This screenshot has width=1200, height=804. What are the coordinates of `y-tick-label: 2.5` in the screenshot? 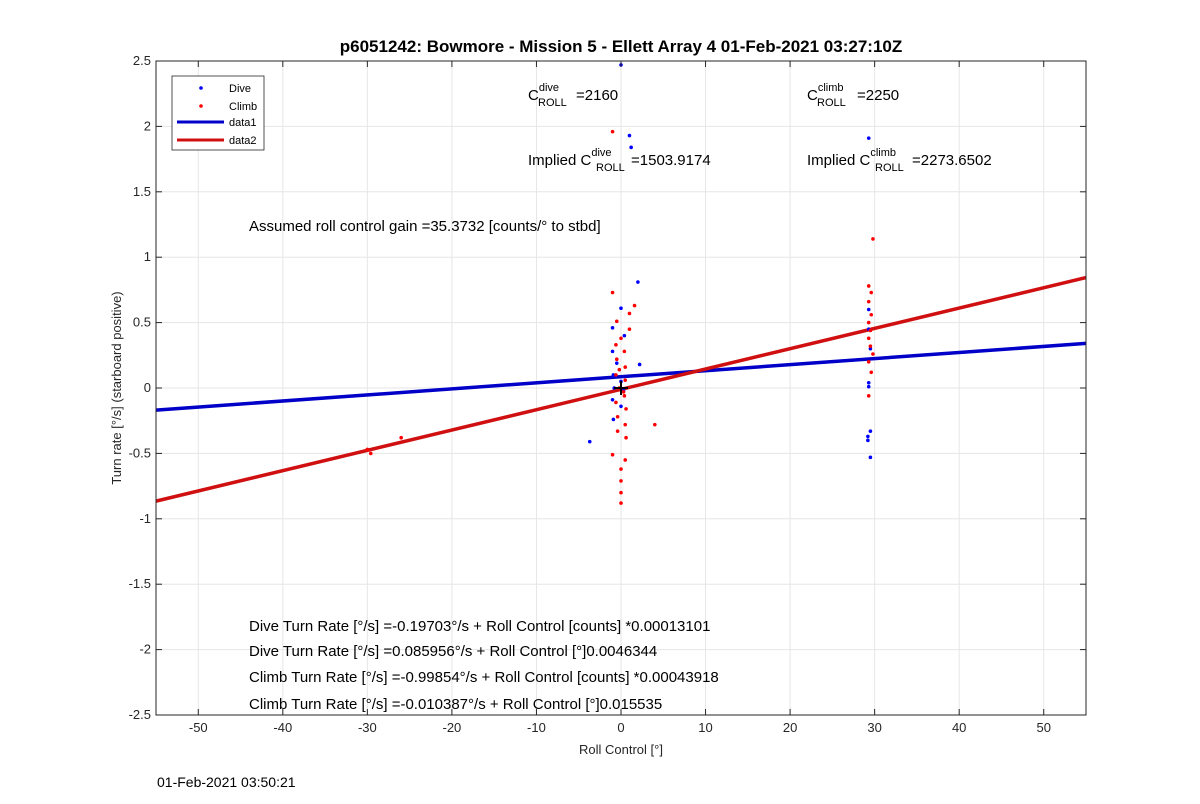 It's located at (142, 60).